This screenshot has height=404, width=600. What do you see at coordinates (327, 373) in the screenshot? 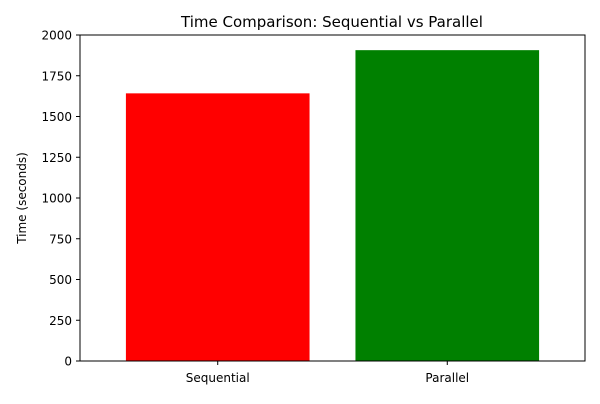
I see `x-axis-ticks: Sequential Parallel` at bounding box center [327, 373].